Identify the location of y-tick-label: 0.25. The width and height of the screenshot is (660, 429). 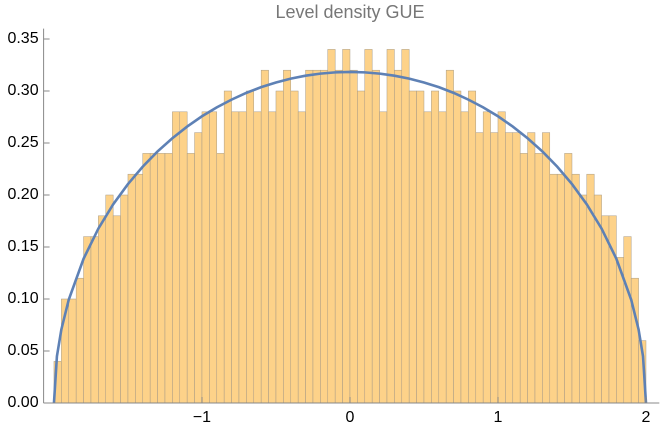
(22, 142).